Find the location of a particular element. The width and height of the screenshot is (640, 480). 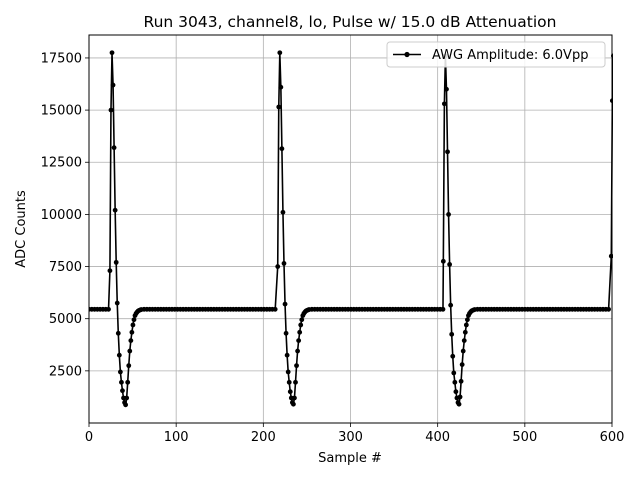

x-tick-label: 500 is located at coordinates (524, 437).